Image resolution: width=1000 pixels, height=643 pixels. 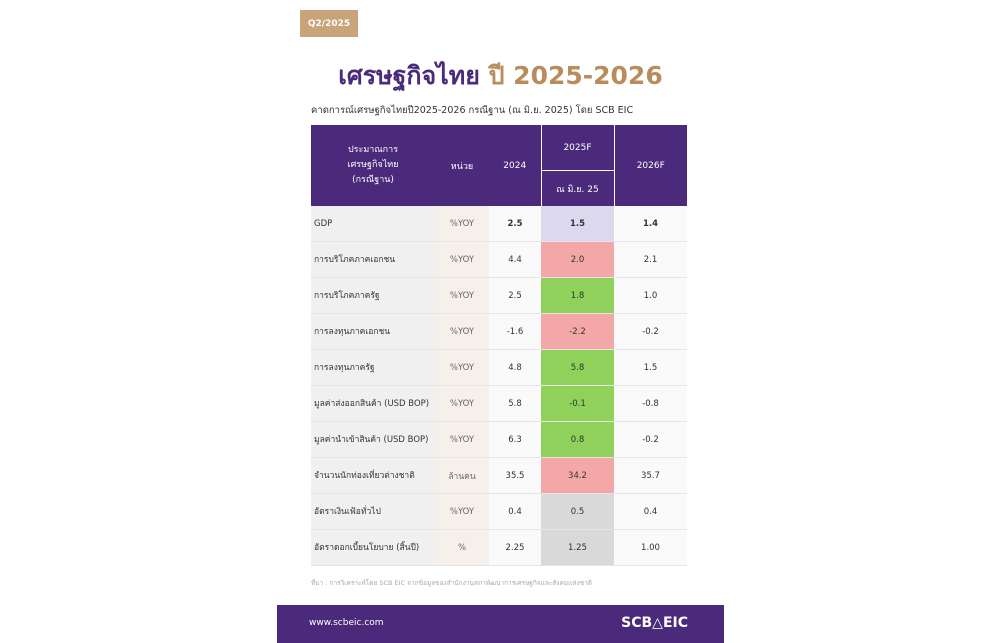 I want to click on table-row: GDP %YOY 2.5 1.5 1.4, so click(x=499, y=224).